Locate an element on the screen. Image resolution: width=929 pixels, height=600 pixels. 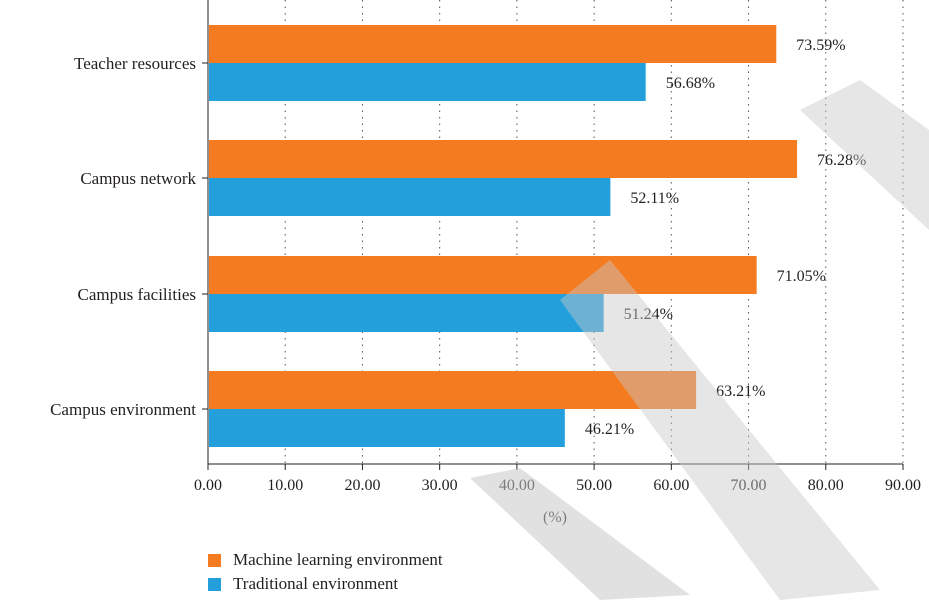
x-tick-label: 10.00 is located at coordinates (285, 485).